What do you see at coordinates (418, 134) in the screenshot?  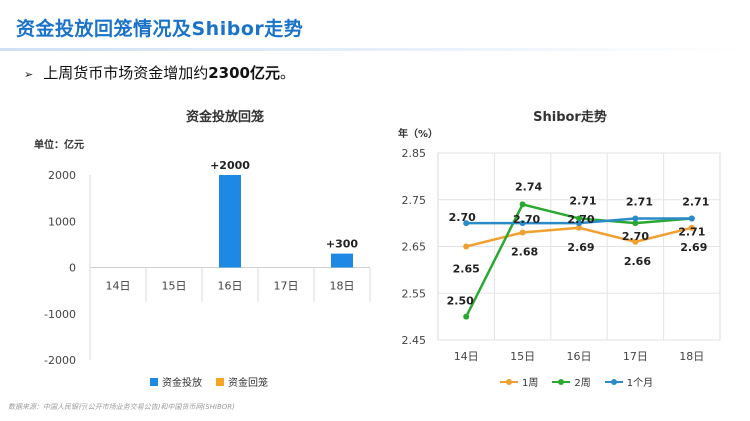 I see `line-chart-unit-label: 年（%）` at bounding box center [418, 134].